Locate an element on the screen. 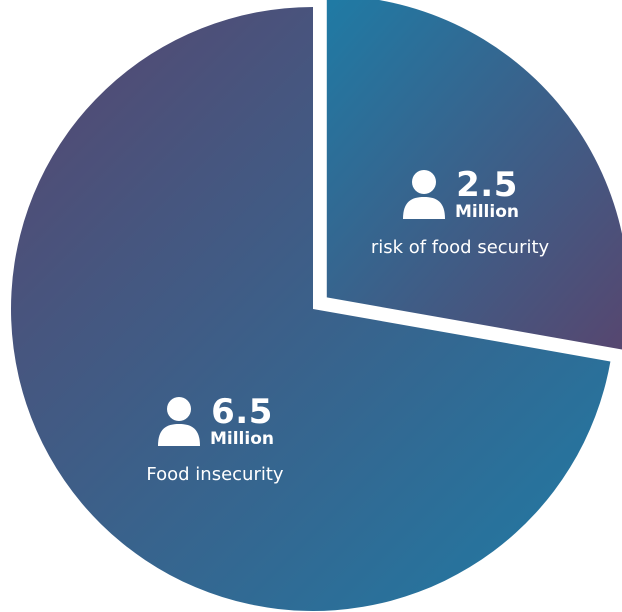 The height and width of the screenshot is (612, 622). slice-value-risk: 2.5 is located at coordinates (487, 185).